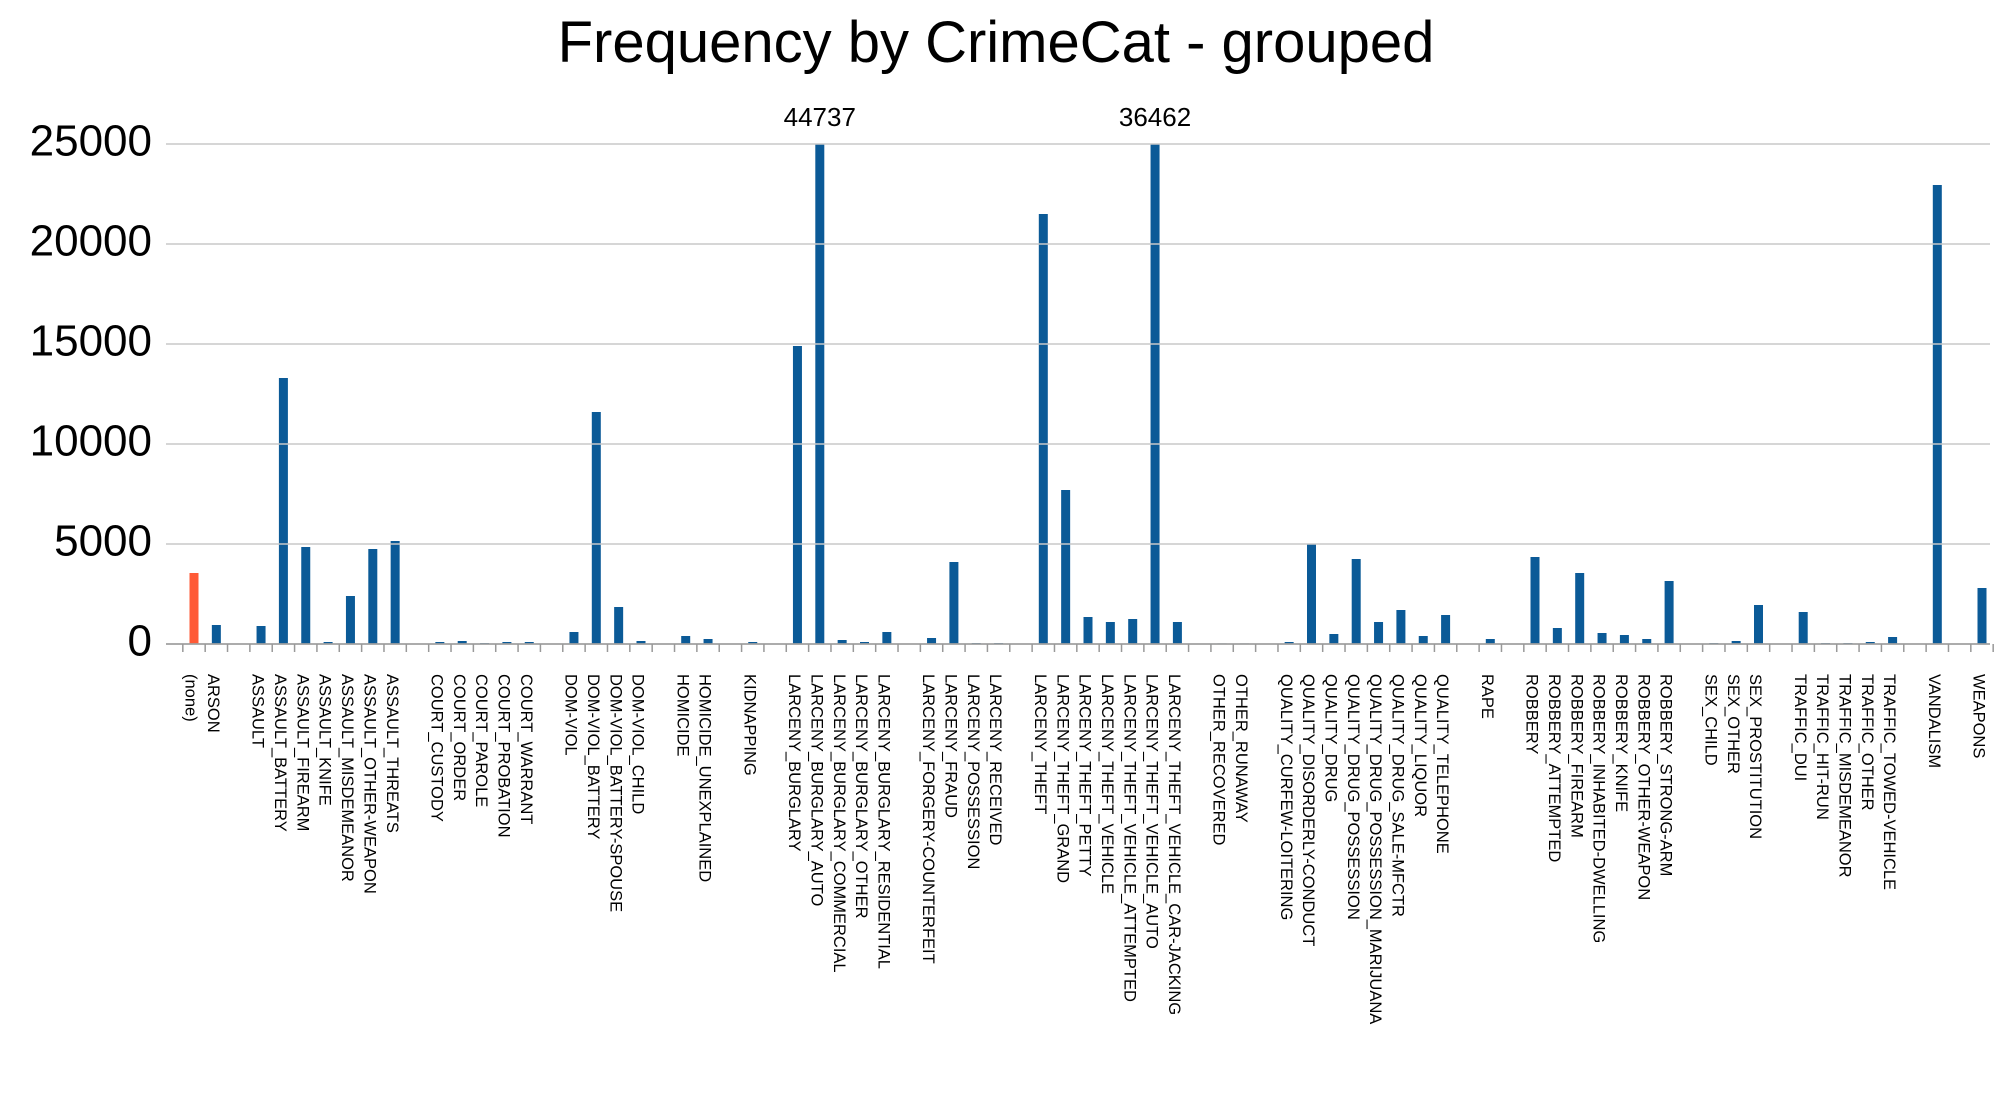  Describe the element at coordinates (369, 784) in the screenshot. I see `x-tick-label: ASSAULT_OTHER-WEAPON` at that location.